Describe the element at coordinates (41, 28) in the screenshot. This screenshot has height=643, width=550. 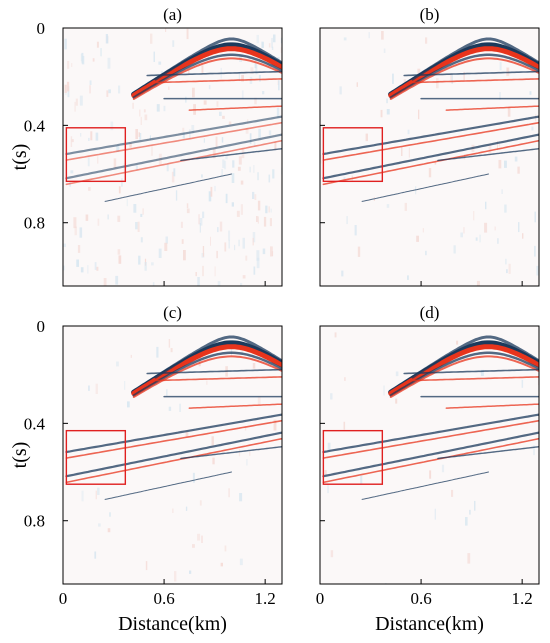
I see `y-tick-label: 0` at that location.